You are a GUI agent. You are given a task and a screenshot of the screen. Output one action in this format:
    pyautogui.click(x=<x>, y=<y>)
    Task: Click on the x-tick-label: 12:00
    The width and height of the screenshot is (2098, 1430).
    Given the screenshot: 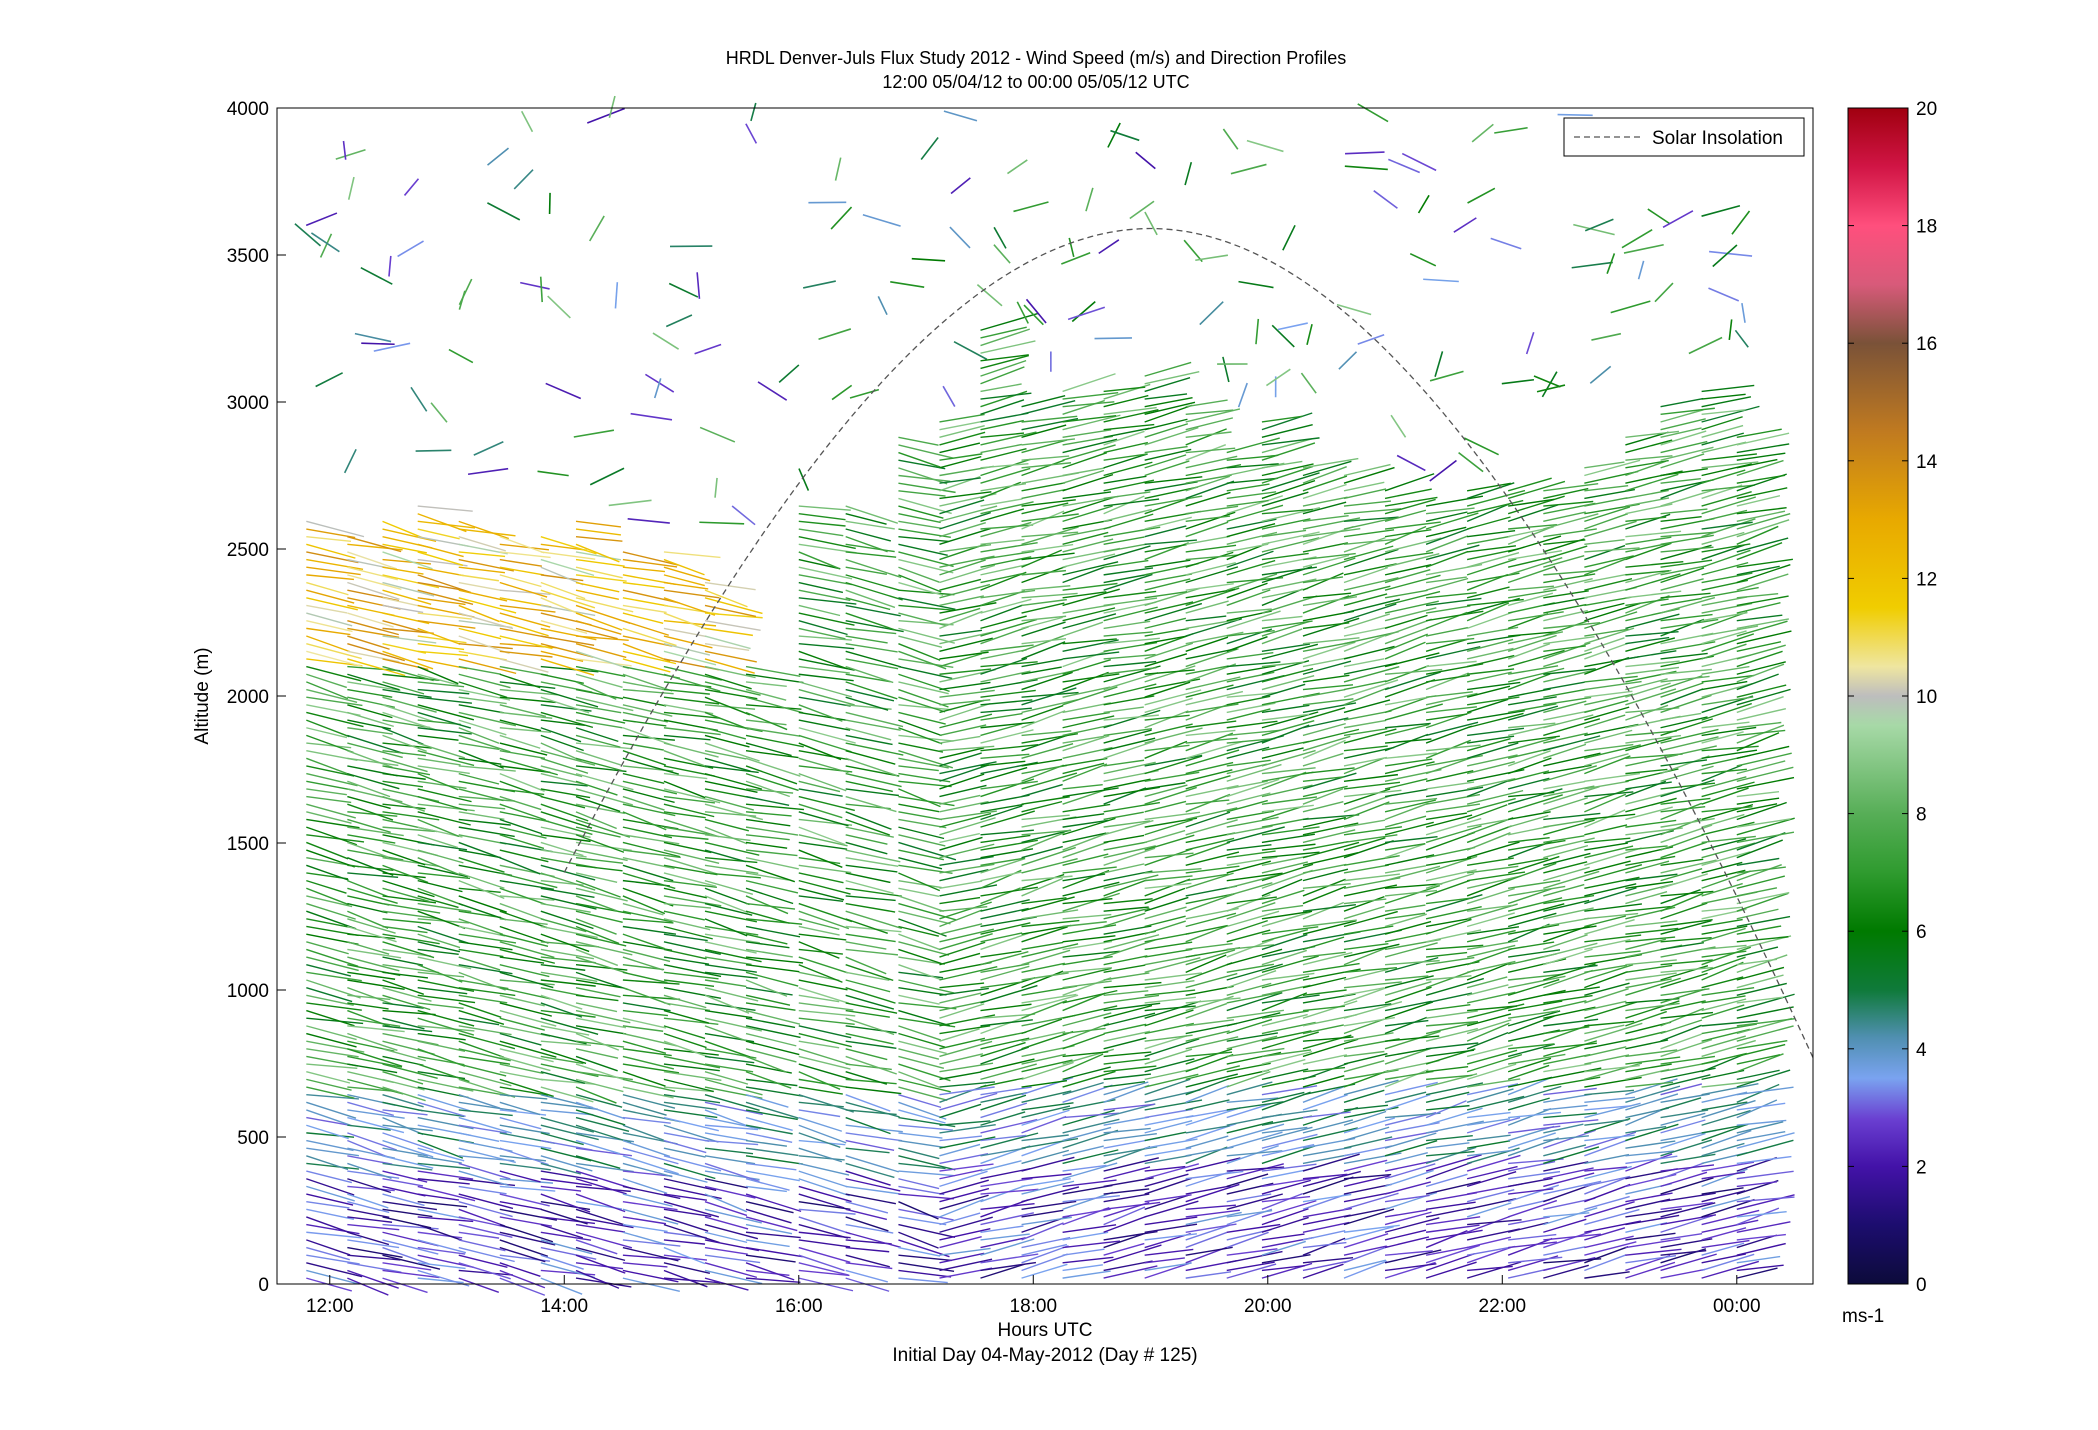 What is the action you would take?
    pyautogui.click(x=330, y=1306)
    